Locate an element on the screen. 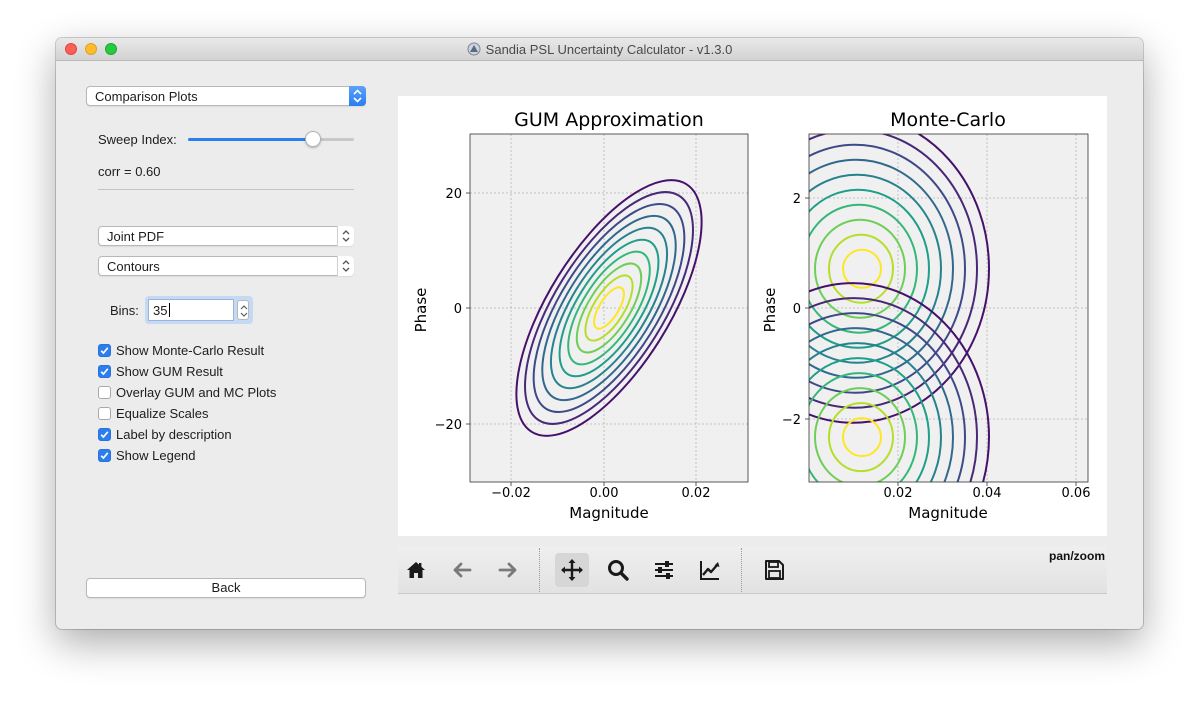 The width and height of the screenshot is (1199, 704). maximize-window-button is located at coordinates (111, 49).